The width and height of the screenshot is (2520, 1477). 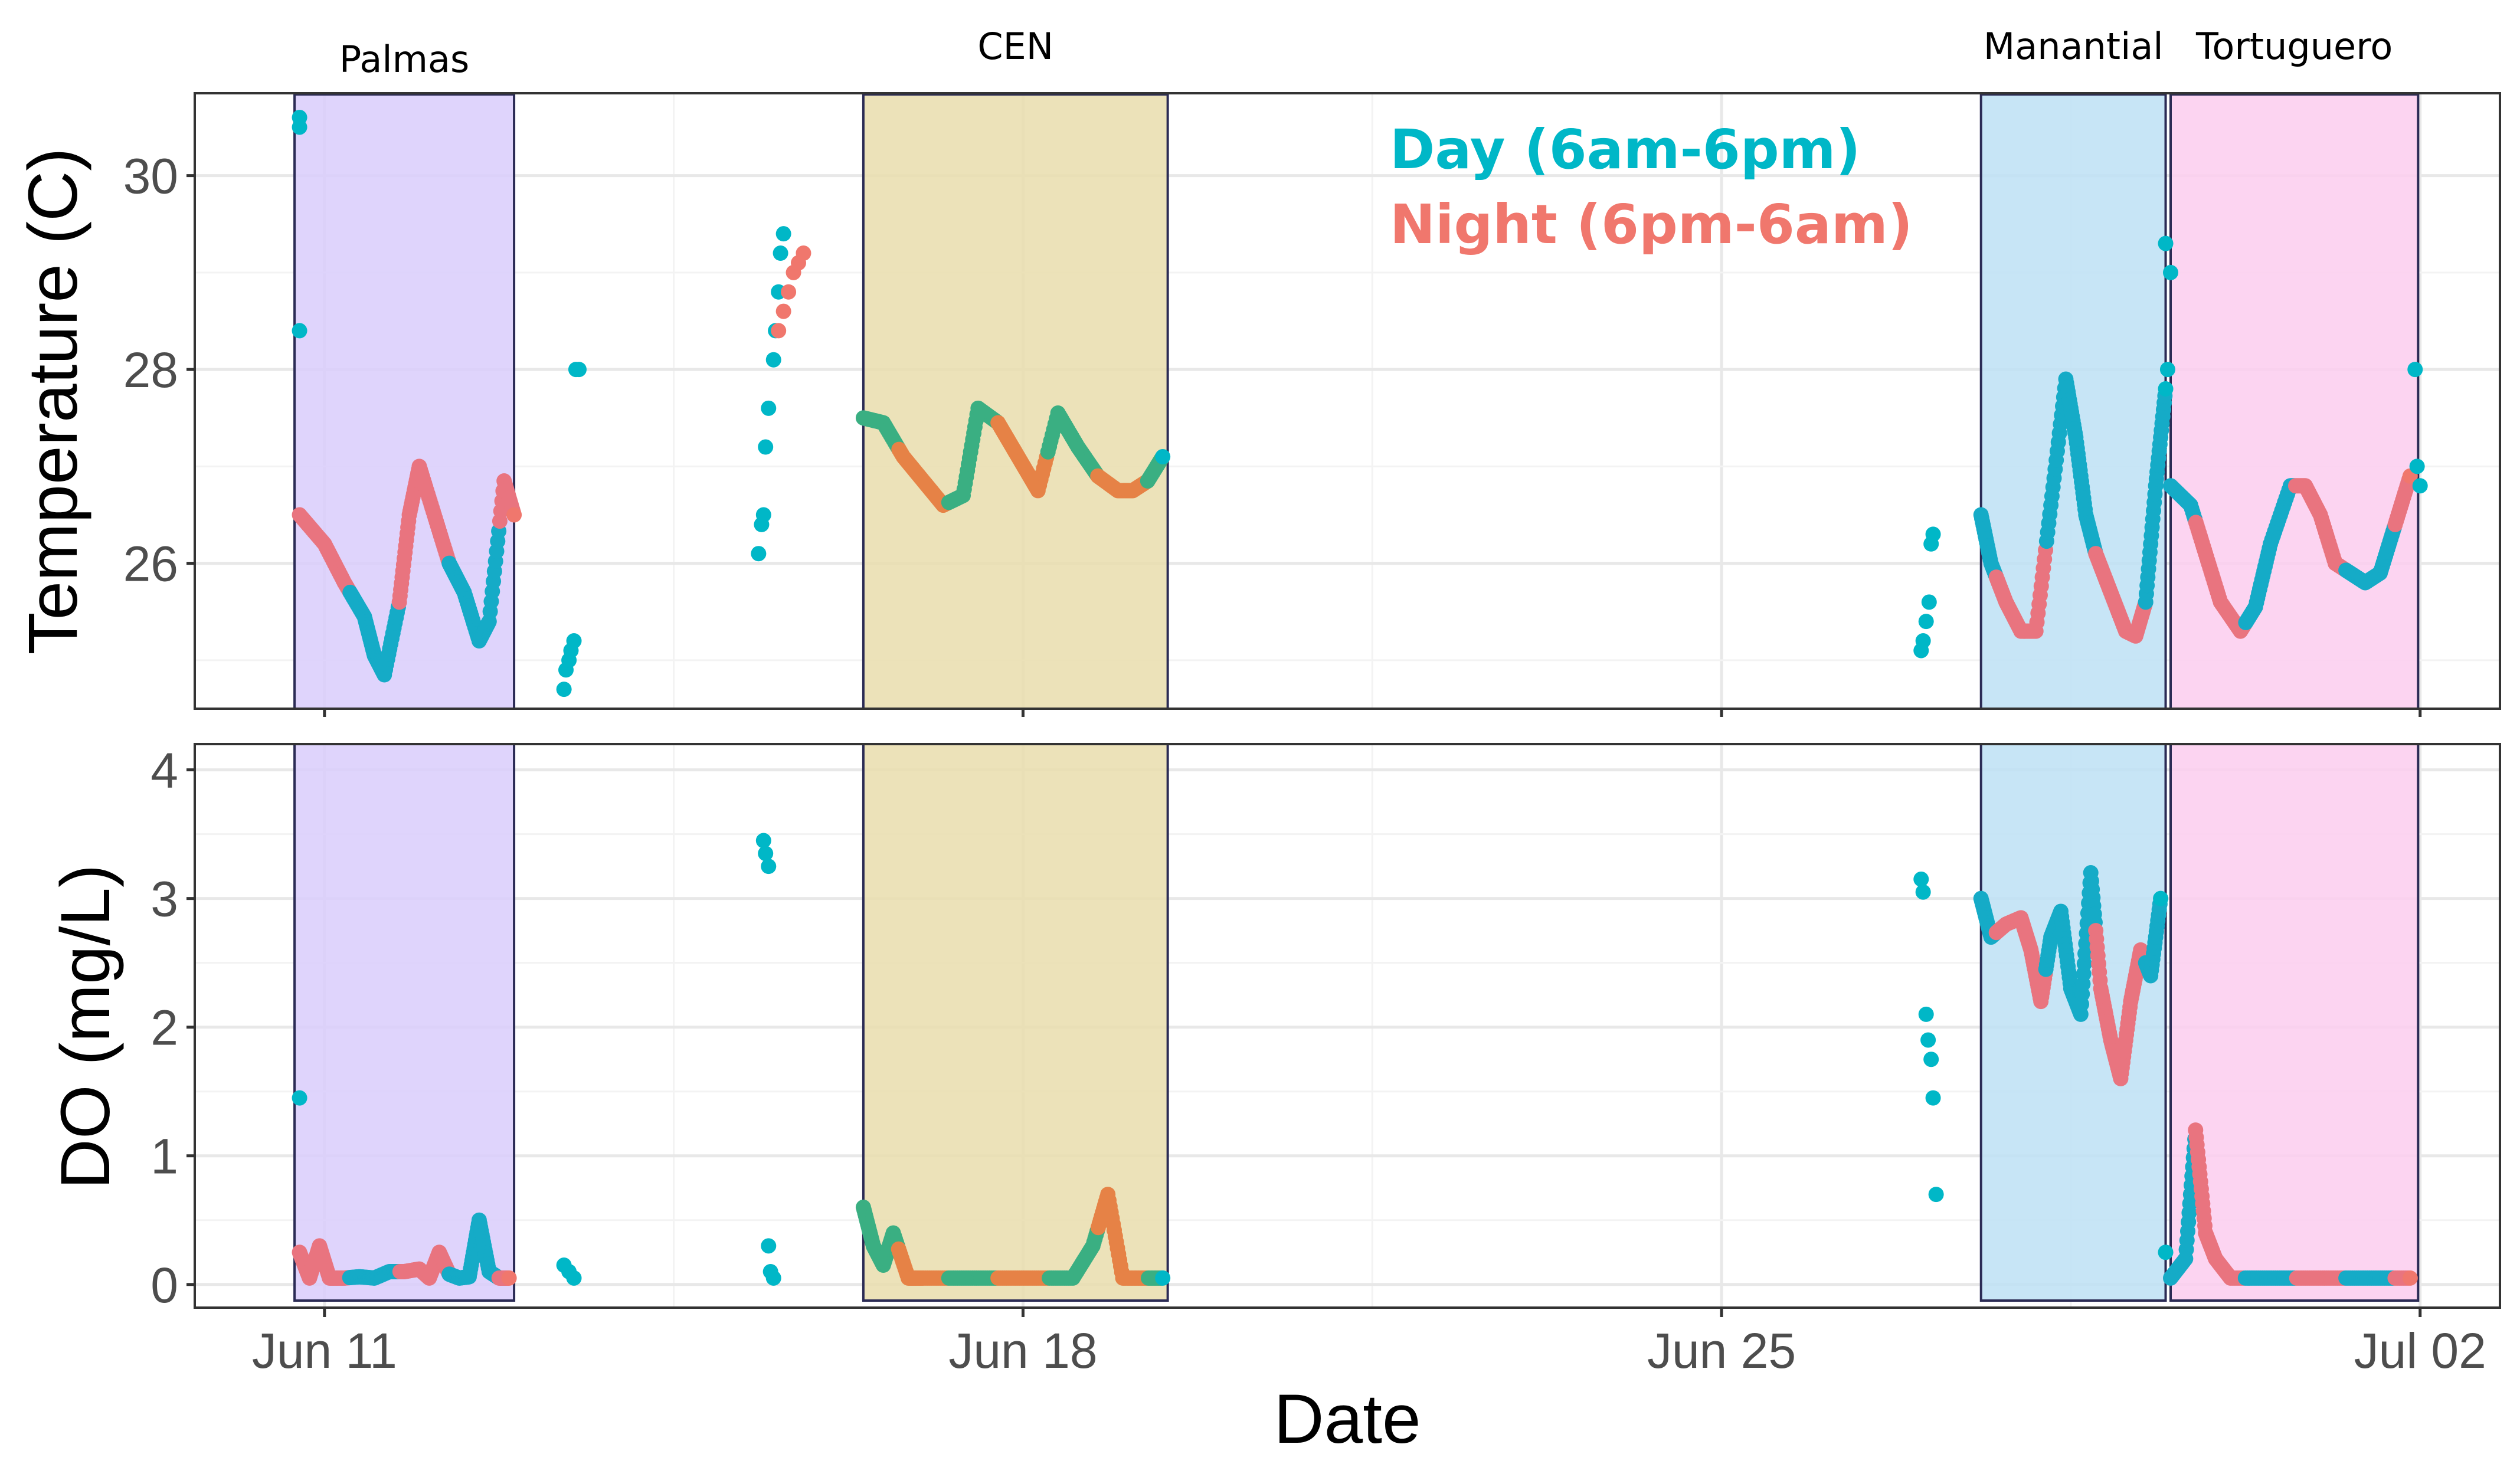 I want to click on x-tick-label: Jun 25, so click(x=1721, y=1350).